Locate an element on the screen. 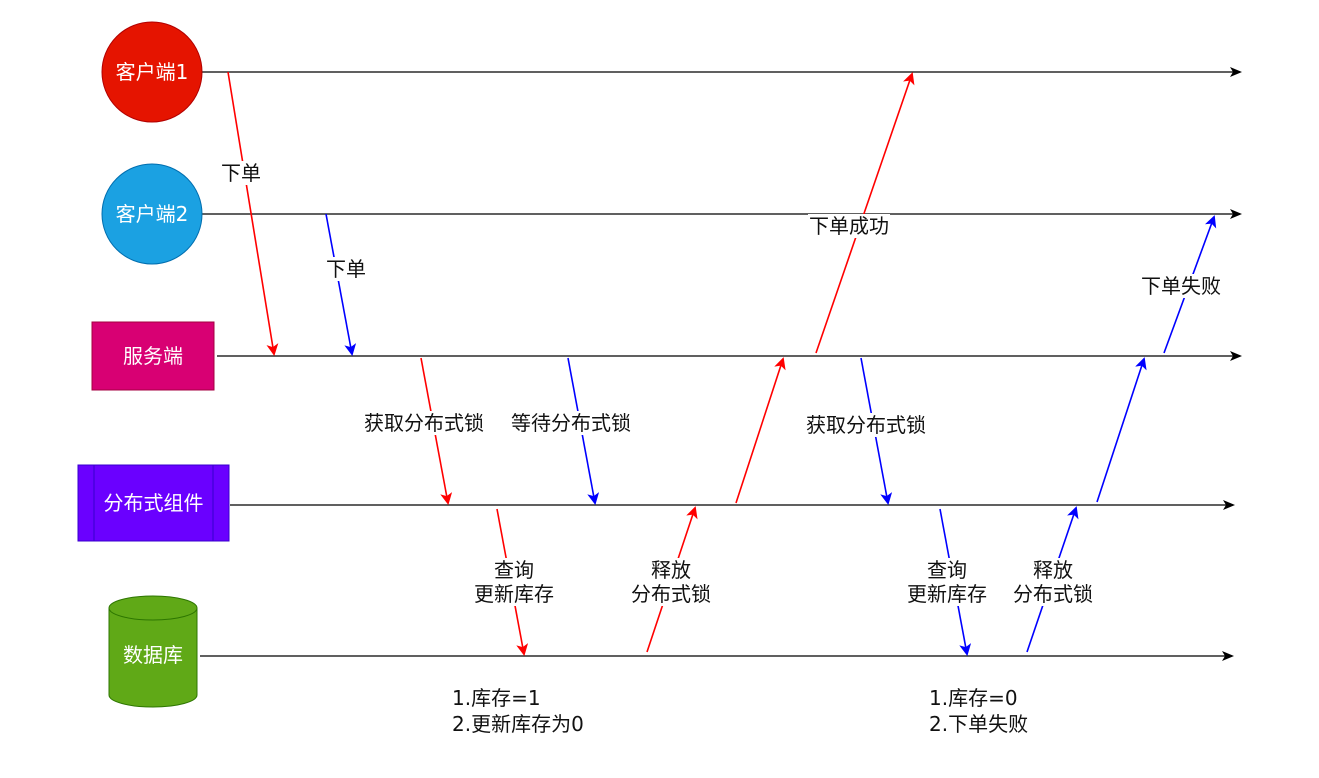 The width and height of the screenshot is (1319, 778). client1-node is located at coordinates (152, 72).